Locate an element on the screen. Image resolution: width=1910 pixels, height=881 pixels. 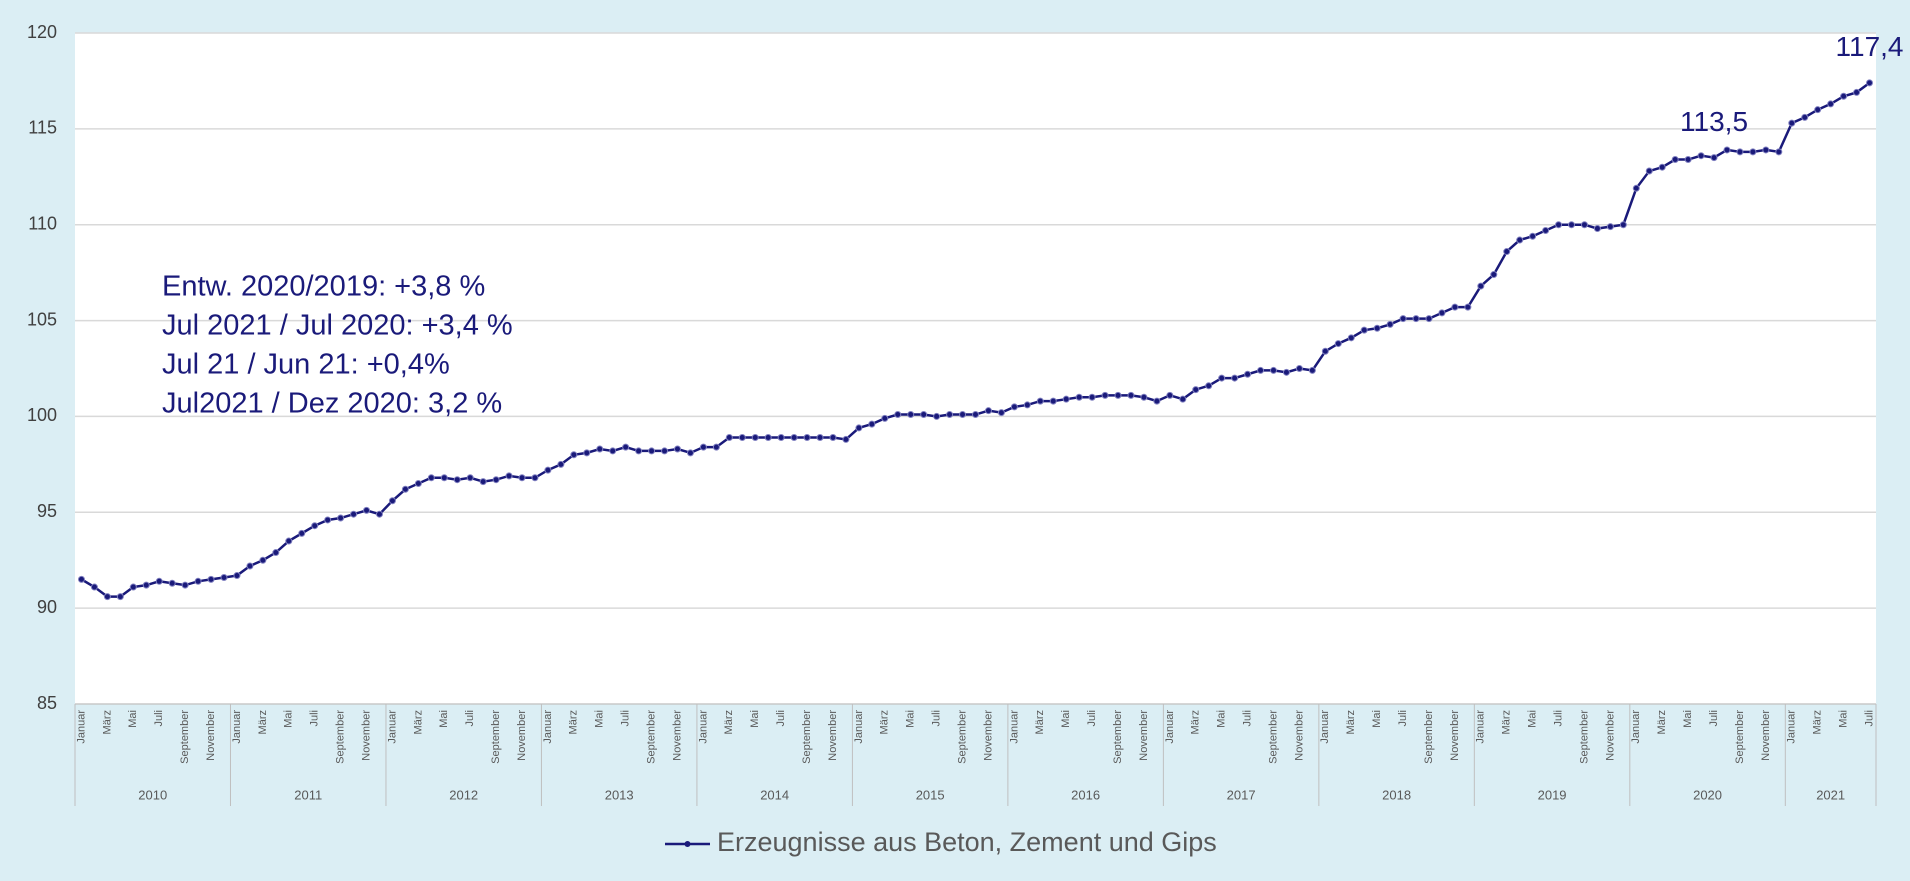
legend-label: Erzeugnisse aus Beton, Zement und Gips is located at coordinates (967, 842).